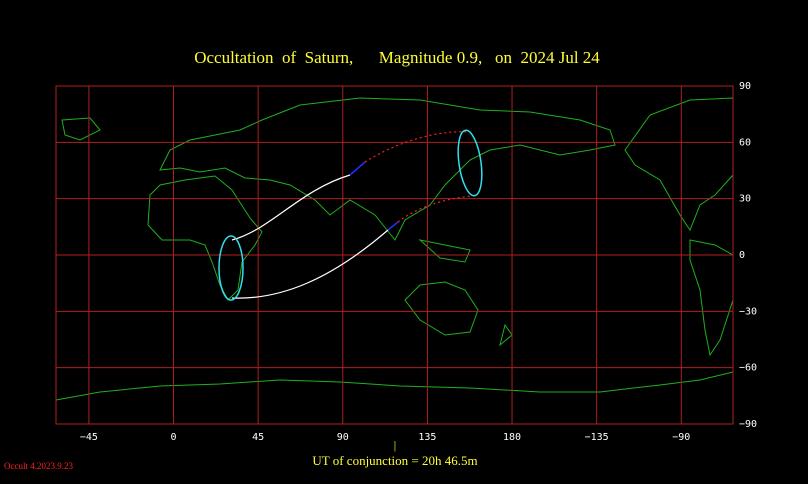 This screenshot has width=808, height=484. Describe the element at coordinates (343, 437) in the screenshot. I see `x-tick-label: 90` at that location.